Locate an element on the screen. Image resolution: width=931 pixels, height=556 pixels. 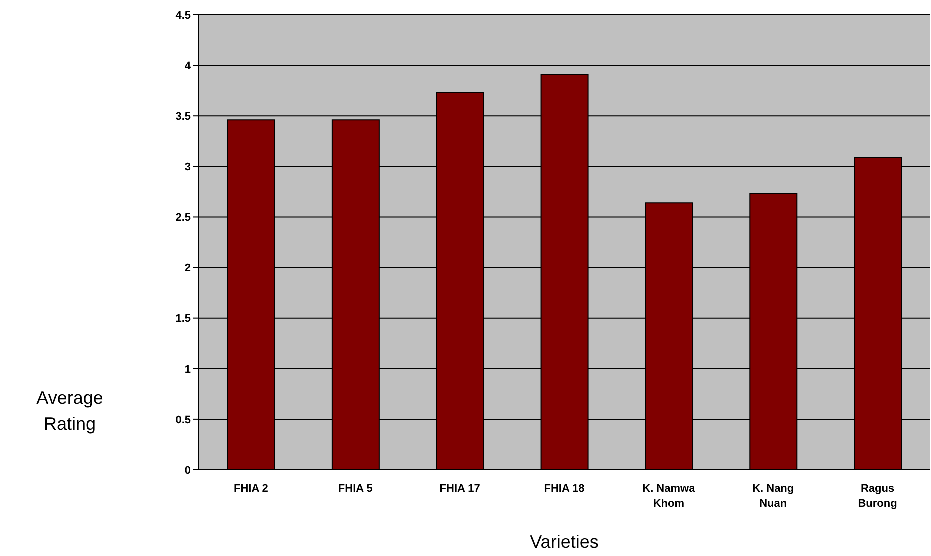
y-tick-label: 4.5 is located at coordinates (183, 16).